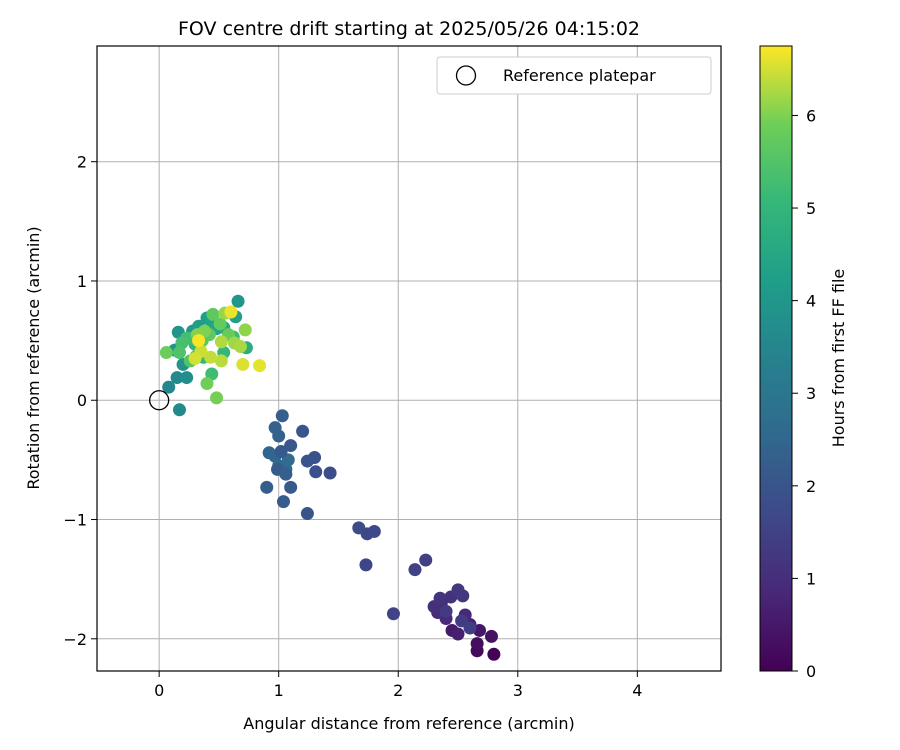 The height and width of the screenshot is (750, 900). Describe the element at coordinates (466, 75) in the screenshot. I see `legend-marker` at that location.